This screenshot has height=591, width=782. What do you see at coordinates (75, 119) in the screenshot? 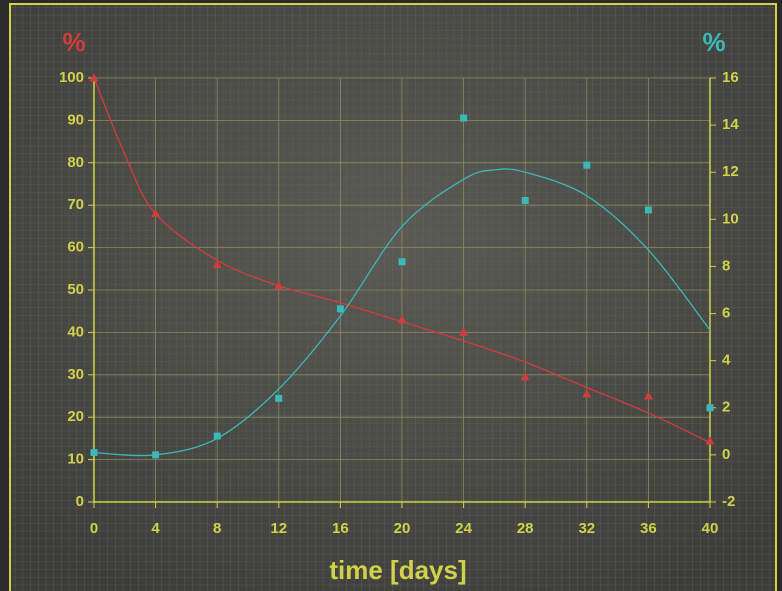
I see `y-tick-label: 90` at bounding box center [75, 119].